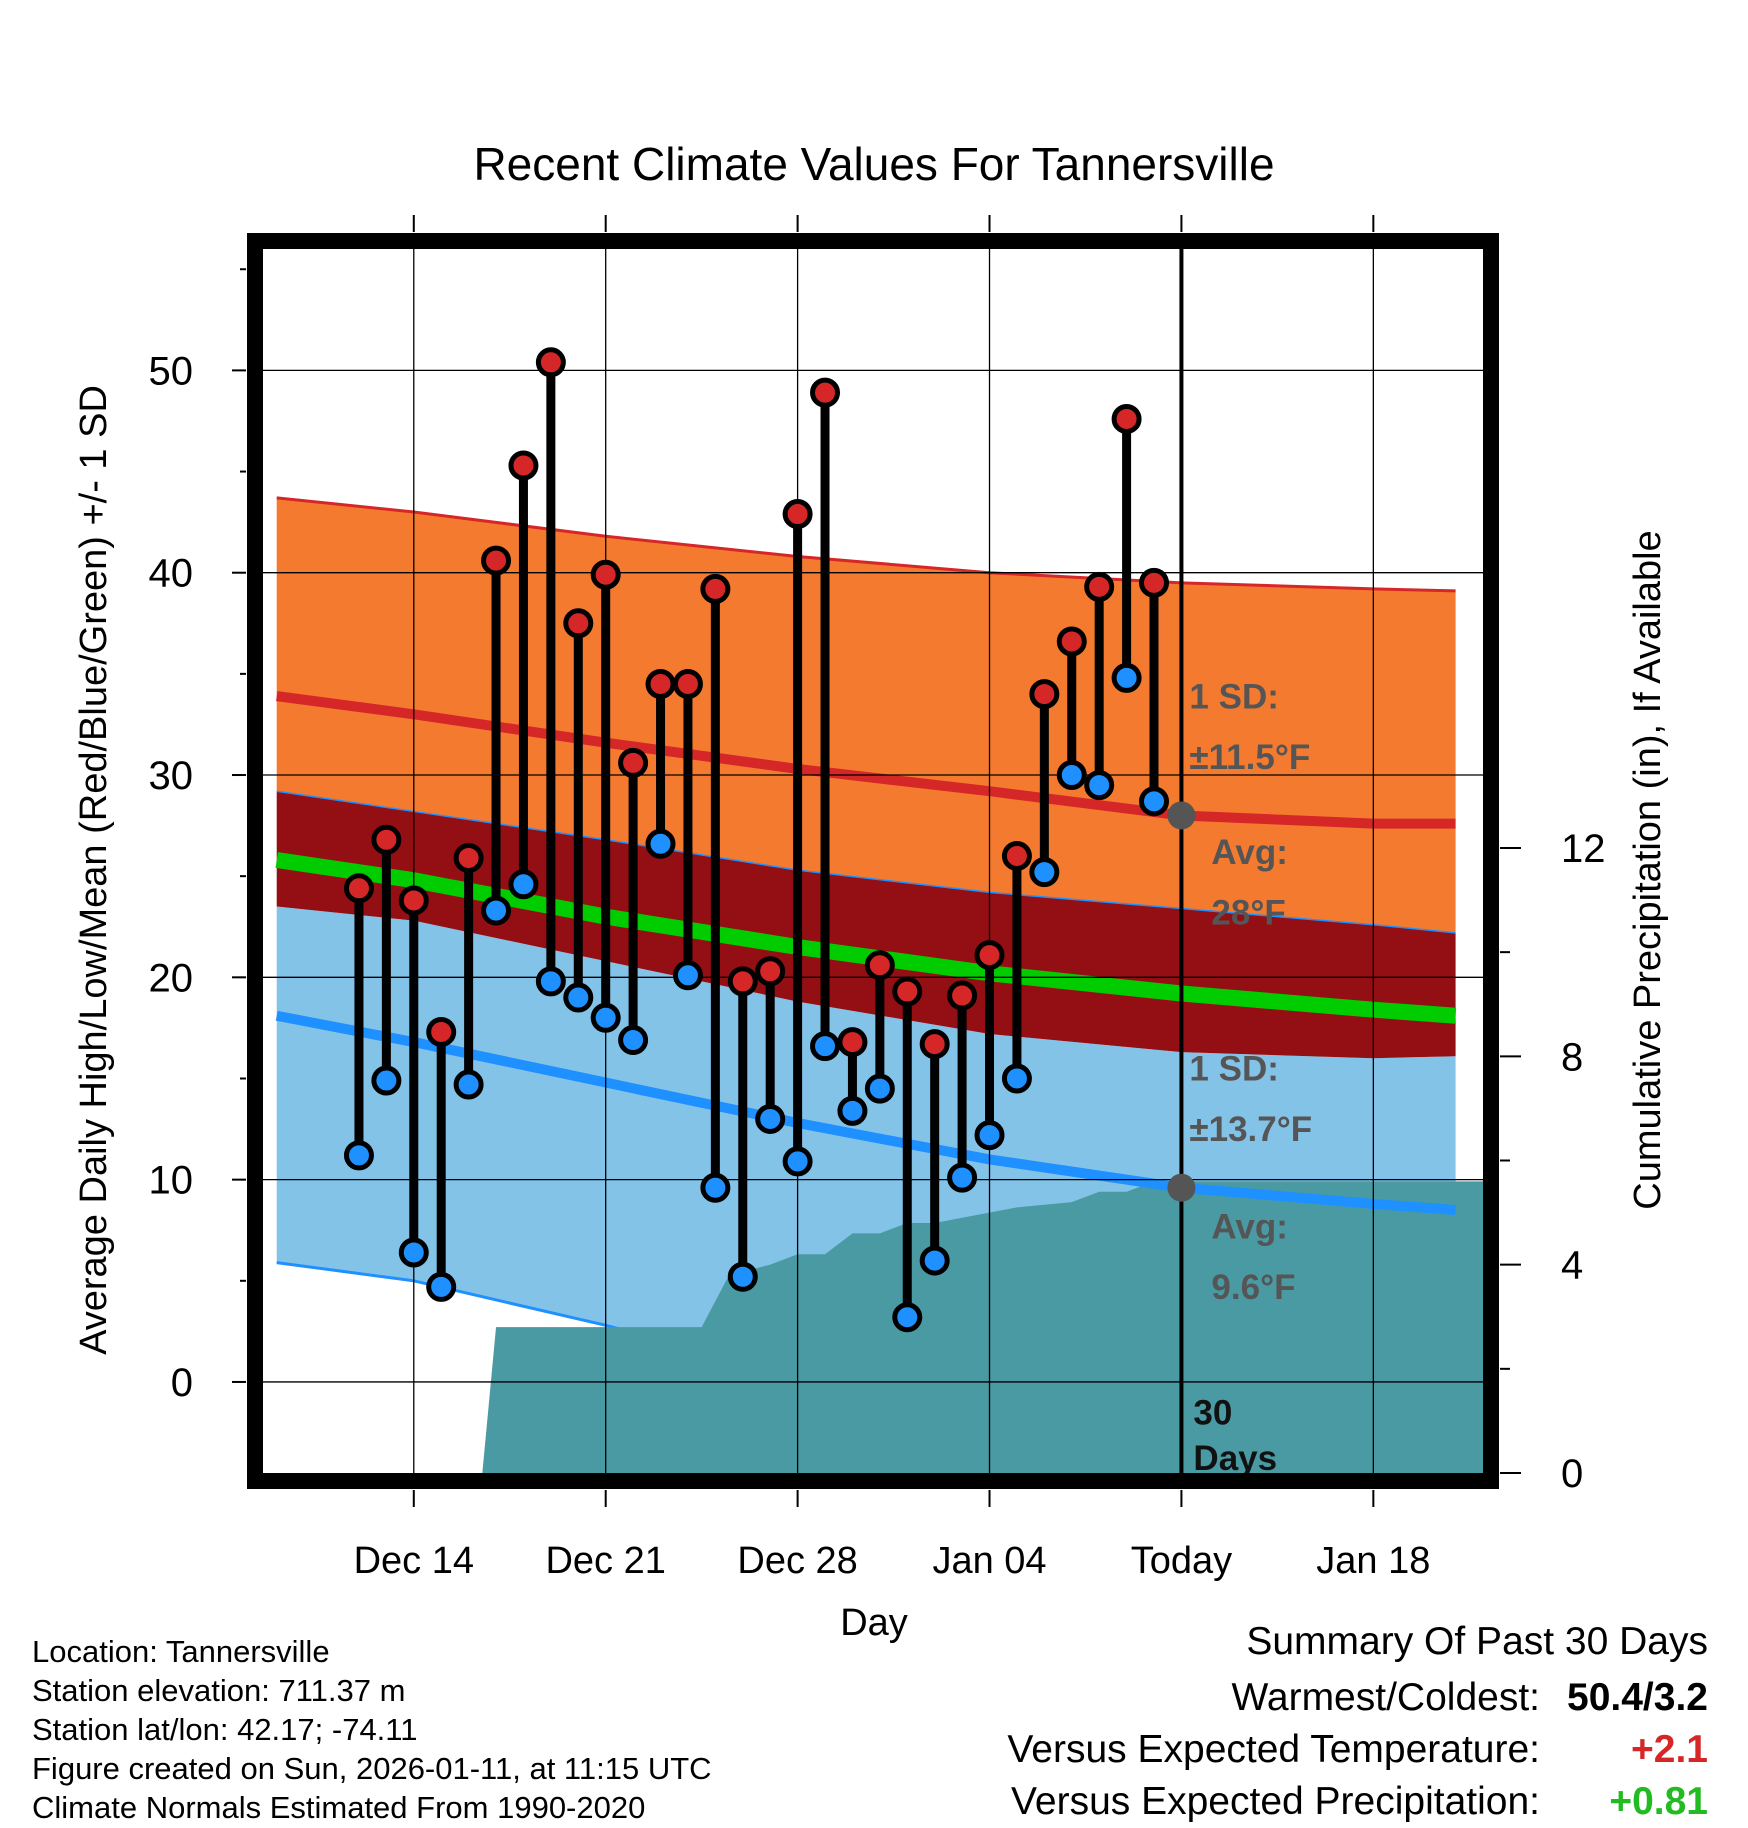 The width and height of the screenshot is (1748, 1828). What do you see at coordinates (1233, 696) in the screenshot?
I see `high-sd-label: 1 SD:` at bounding box center [1233, 696].